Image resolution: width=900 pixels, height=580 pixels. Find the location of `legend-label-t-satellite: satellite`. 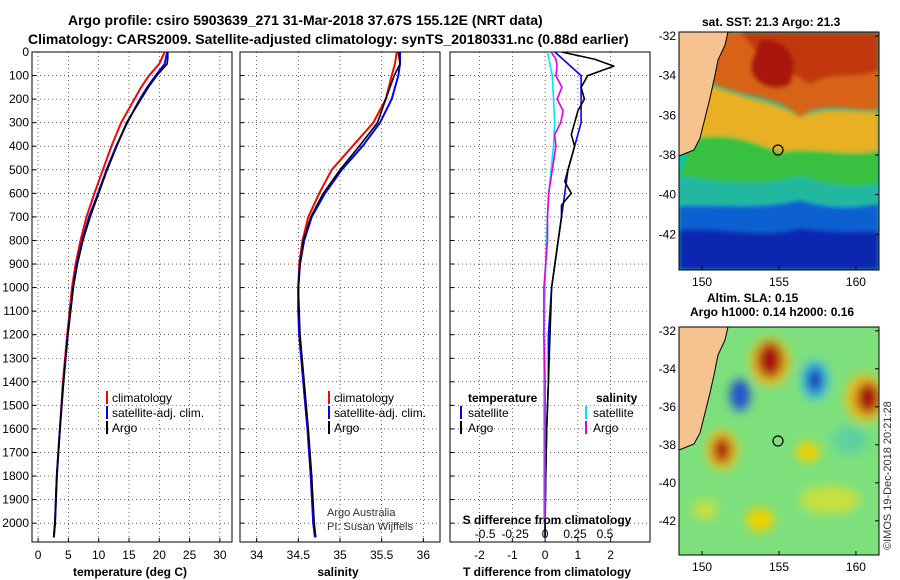

legend-label-t-satellite: satellite is located at coordinates (488, 413).